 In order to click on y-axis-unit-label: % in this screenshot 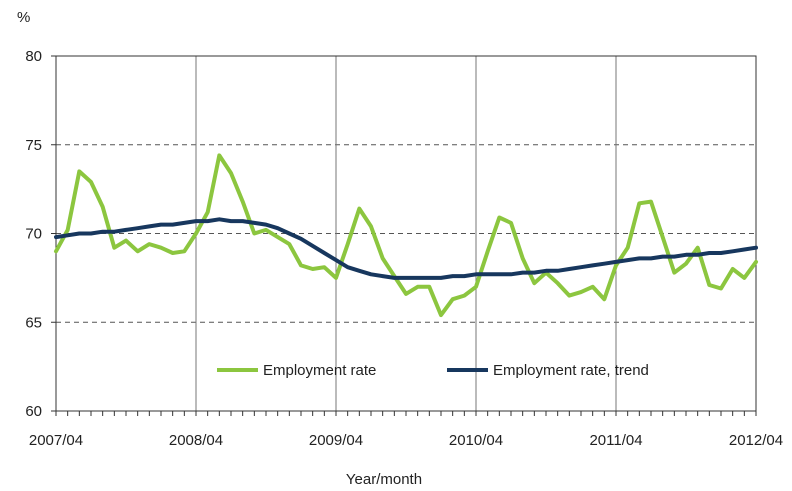, I will do `click(23, 17)`.